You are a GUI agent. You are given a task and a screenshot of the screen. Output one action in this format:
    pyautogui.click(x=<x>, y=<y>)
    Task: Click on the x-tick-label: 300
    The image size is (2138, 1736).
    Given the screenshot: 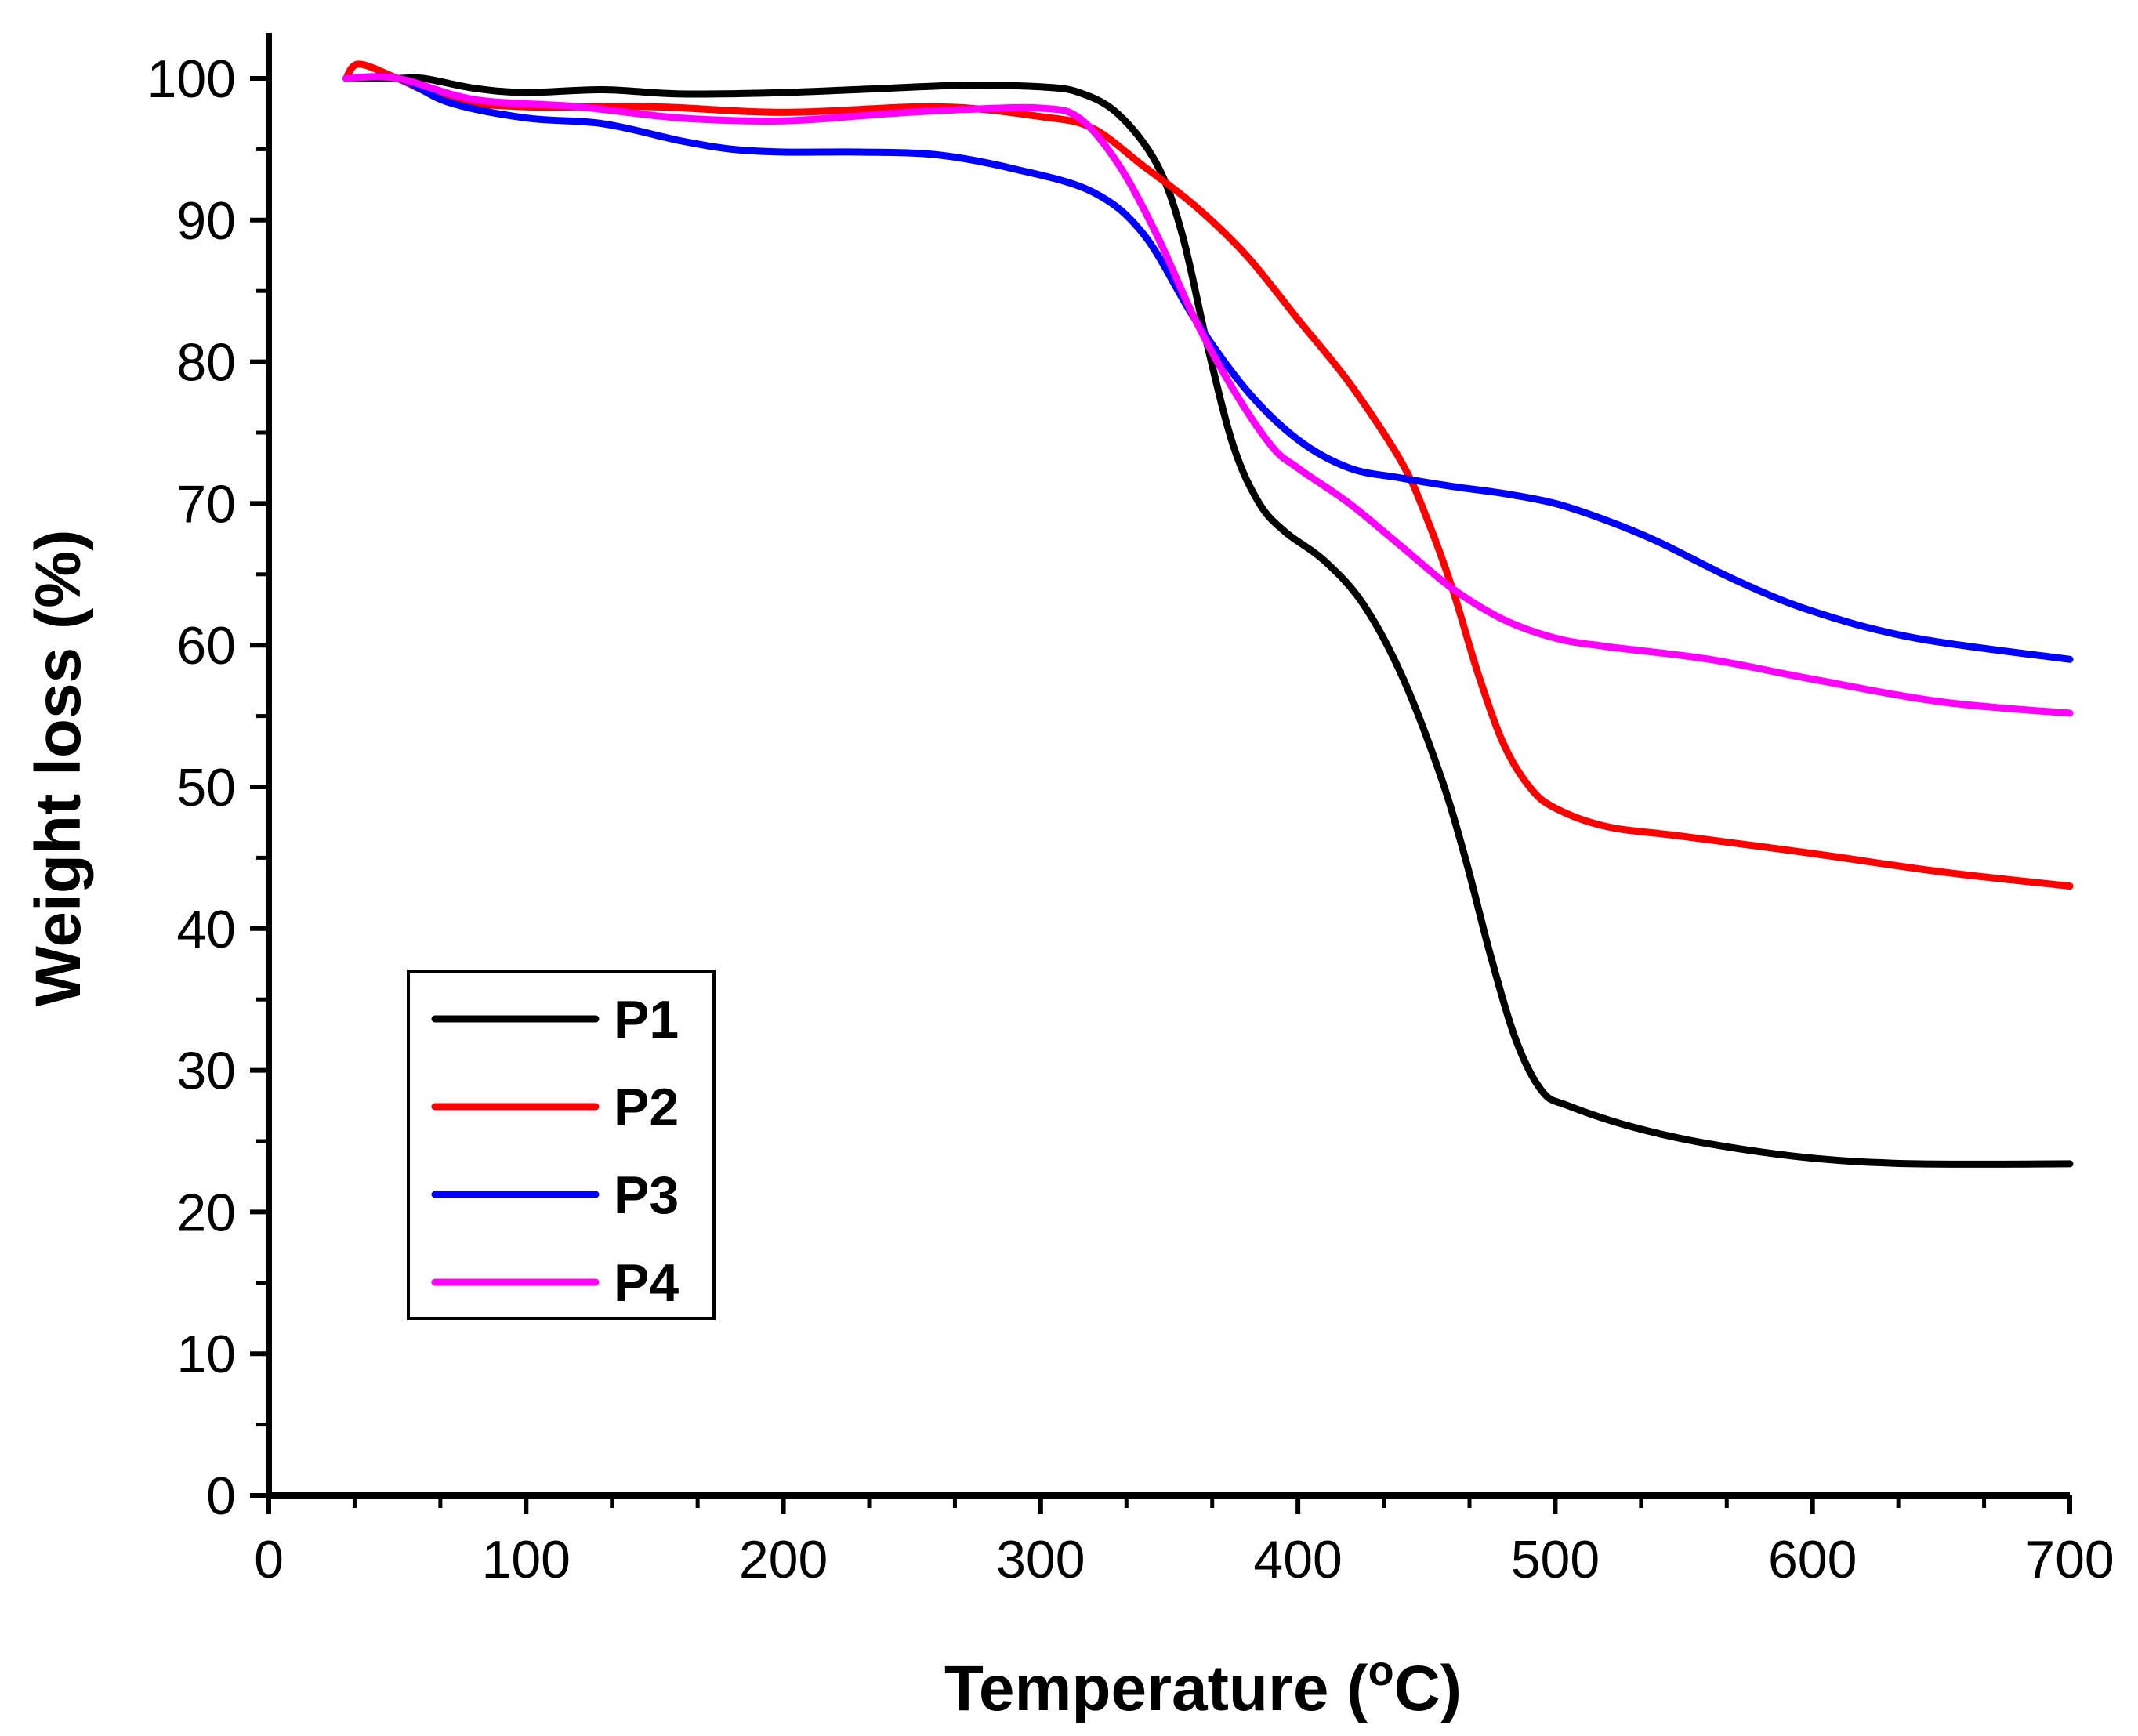 What is the action you would take?
    pyautogui.click(x=1040, y=1559)
    